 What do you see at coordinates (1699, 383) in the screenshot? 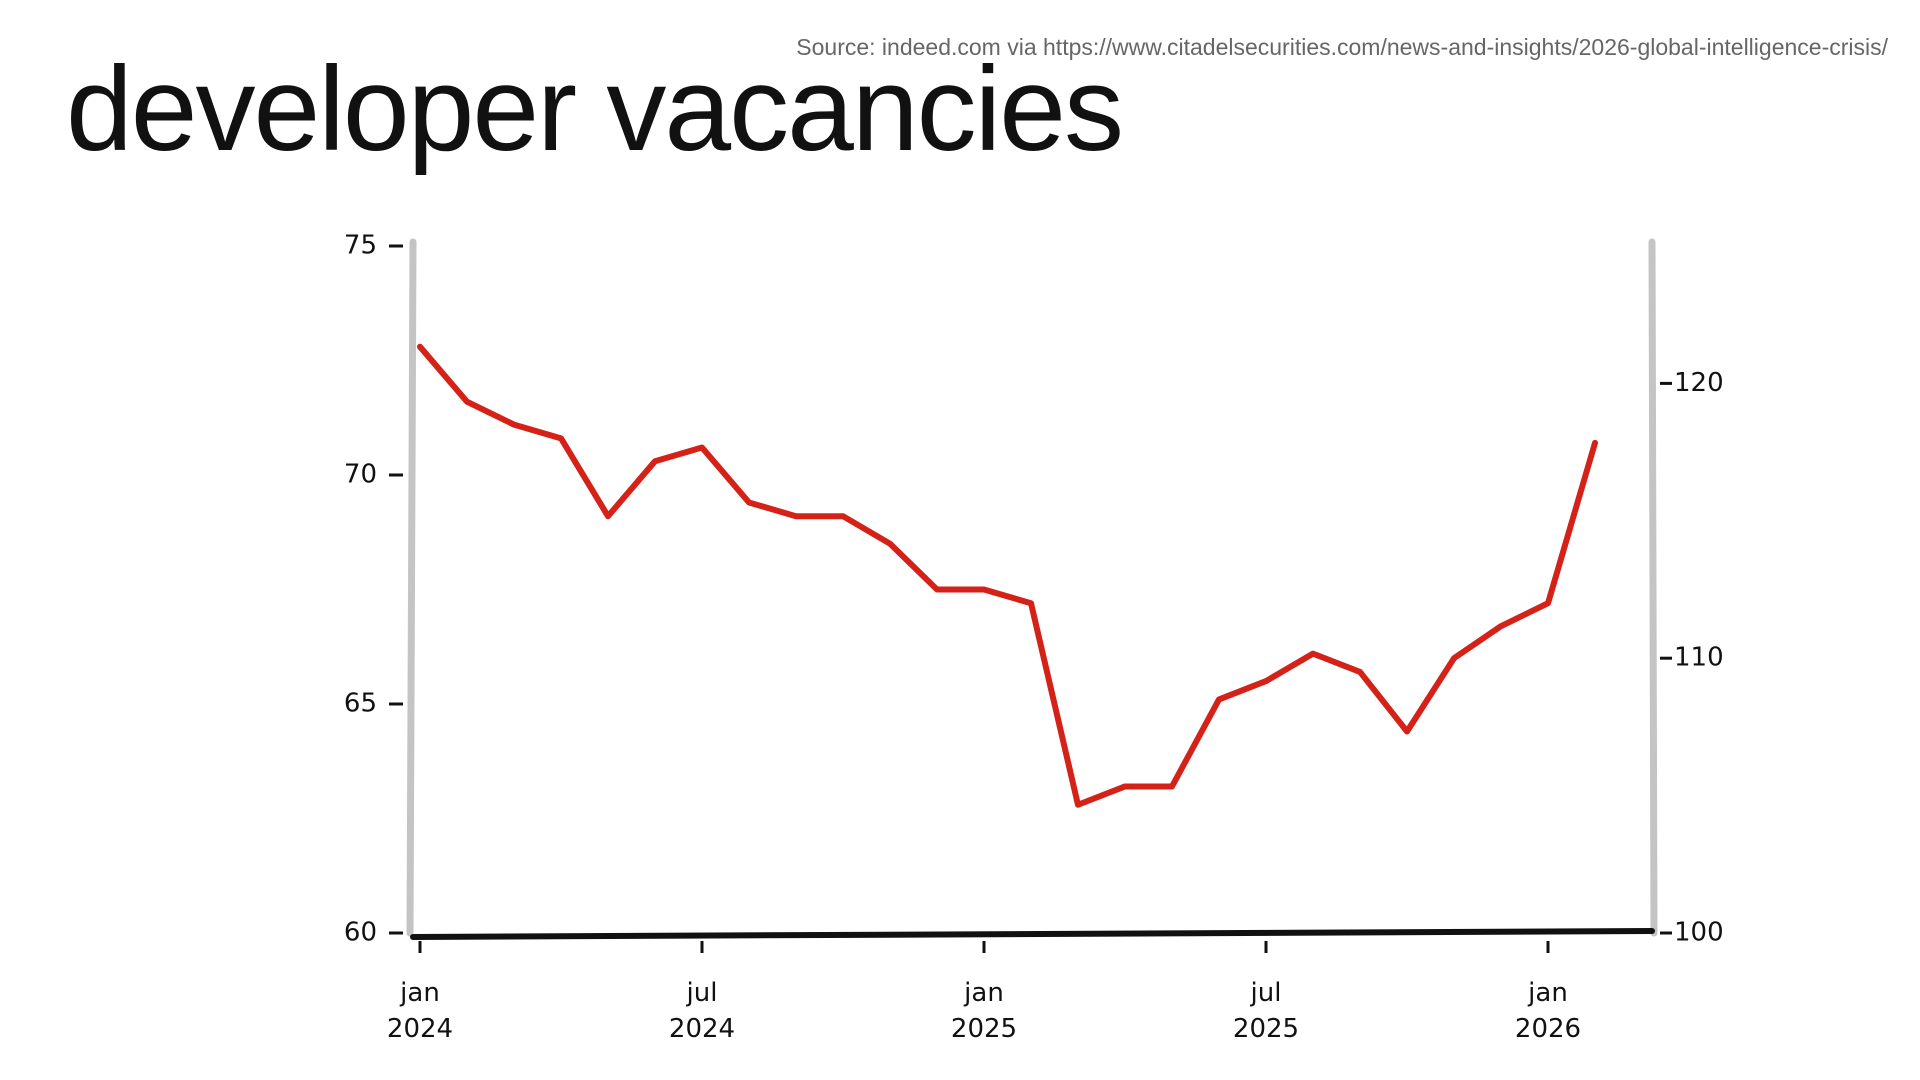
I see `y2-tick-label: 120` at bounding box center [1699, 383].